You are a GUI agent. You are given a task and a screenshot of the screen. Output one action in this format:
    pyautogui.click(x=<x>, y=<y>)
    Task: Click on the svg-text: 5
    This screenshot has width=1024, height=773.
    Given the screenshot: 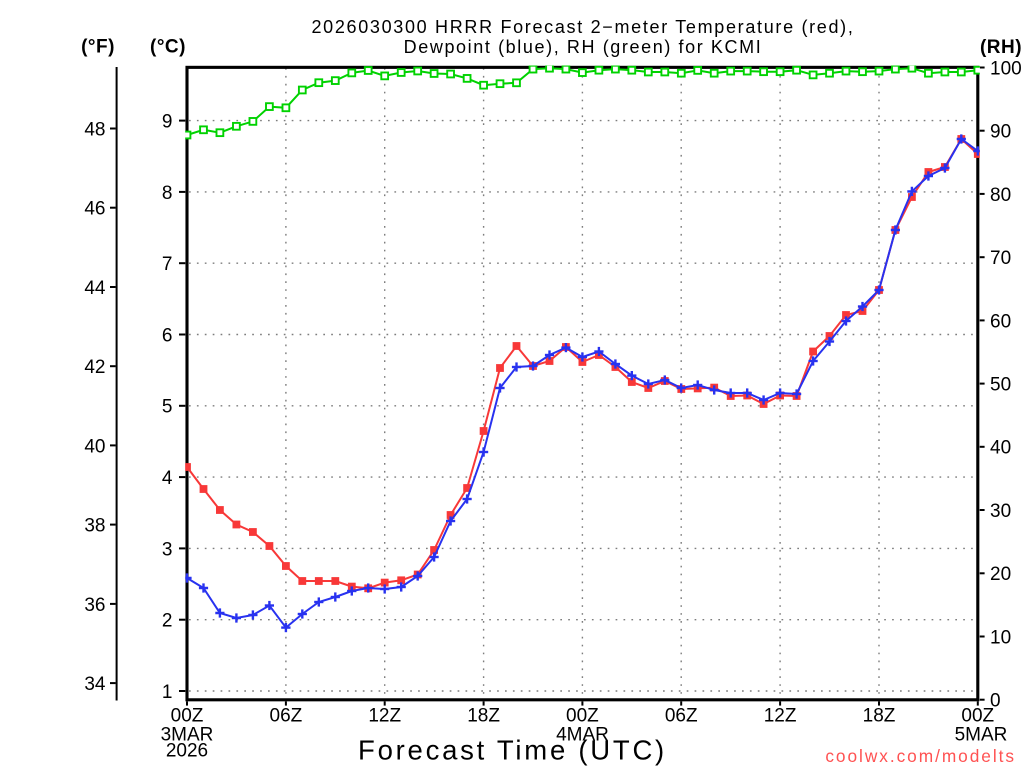 What is the action you would take?
    pyautogui.click(x=167, y=407)
    